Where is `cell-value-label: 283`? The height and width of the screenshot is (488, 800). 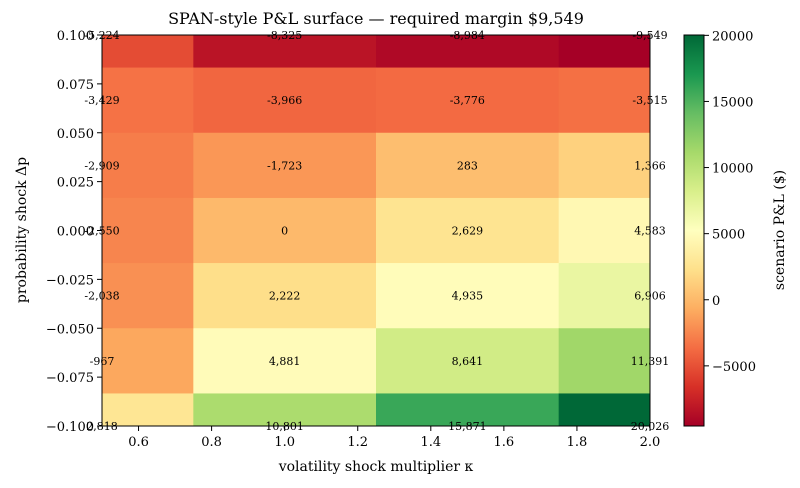 cell-value-label: 283 is located at coordinates (467, 165).